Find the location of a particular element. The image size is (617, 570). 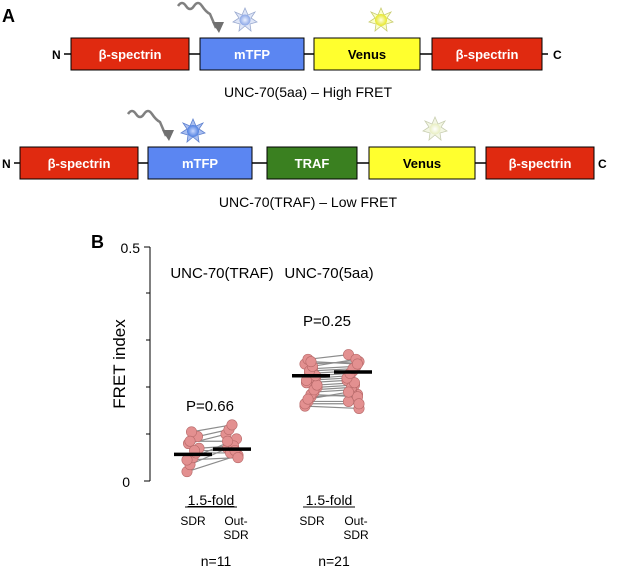

p-value-traf: P=0.66 is located at coordinates (210, 406).